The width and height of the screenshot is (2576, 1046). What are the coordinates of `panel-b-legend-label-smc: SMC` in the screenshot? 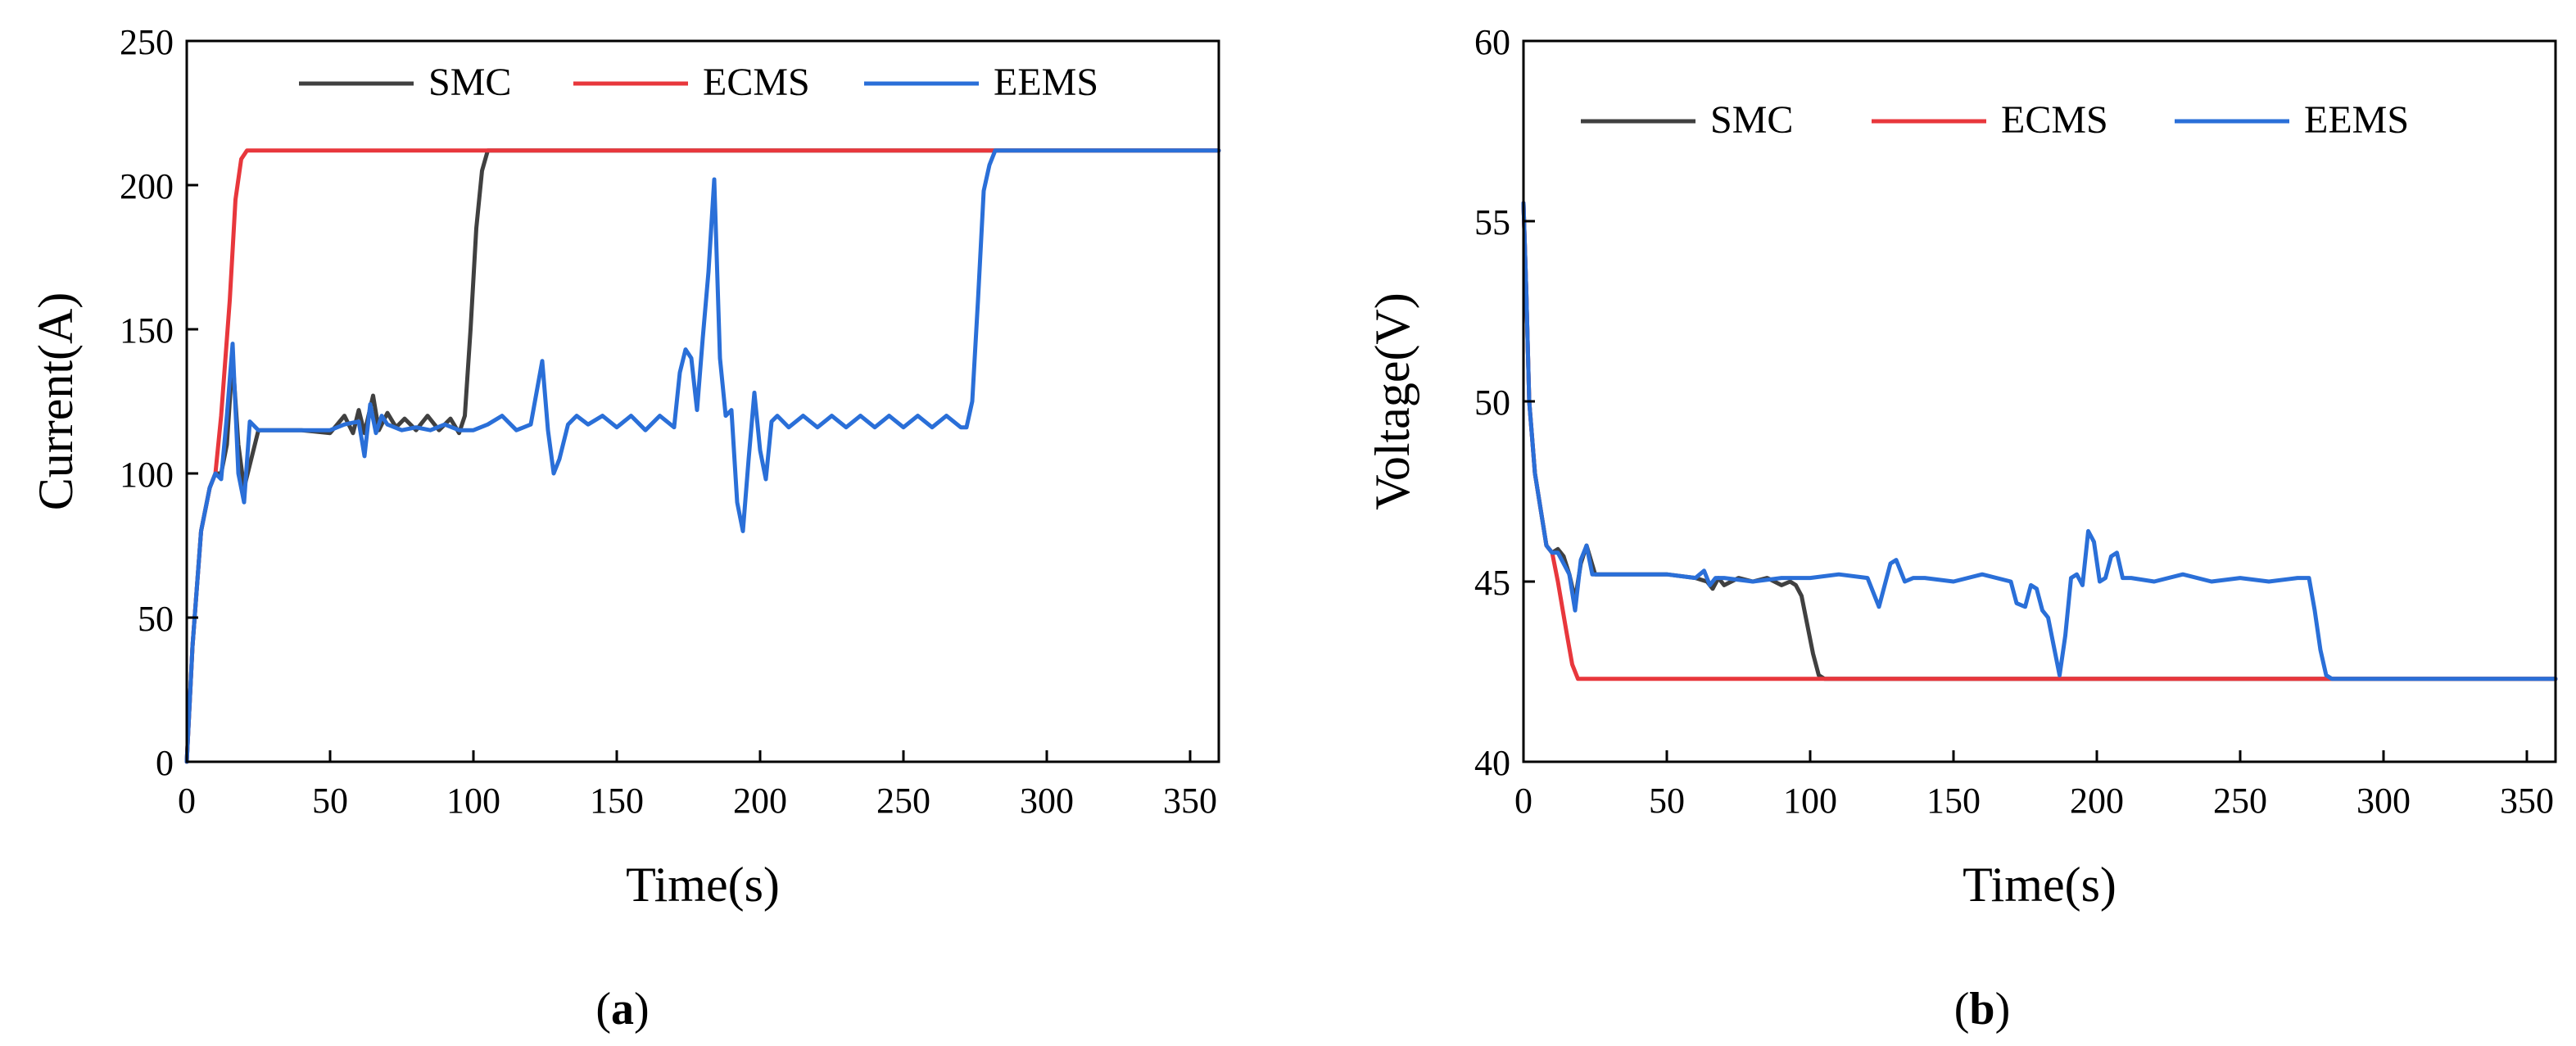 It's located at (1751, 120).